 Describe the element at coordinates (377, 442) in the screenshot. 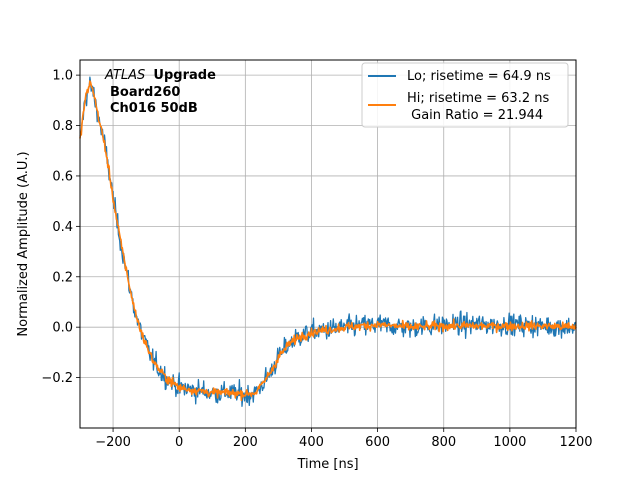

I see `x-tick-label: 600` at that location.